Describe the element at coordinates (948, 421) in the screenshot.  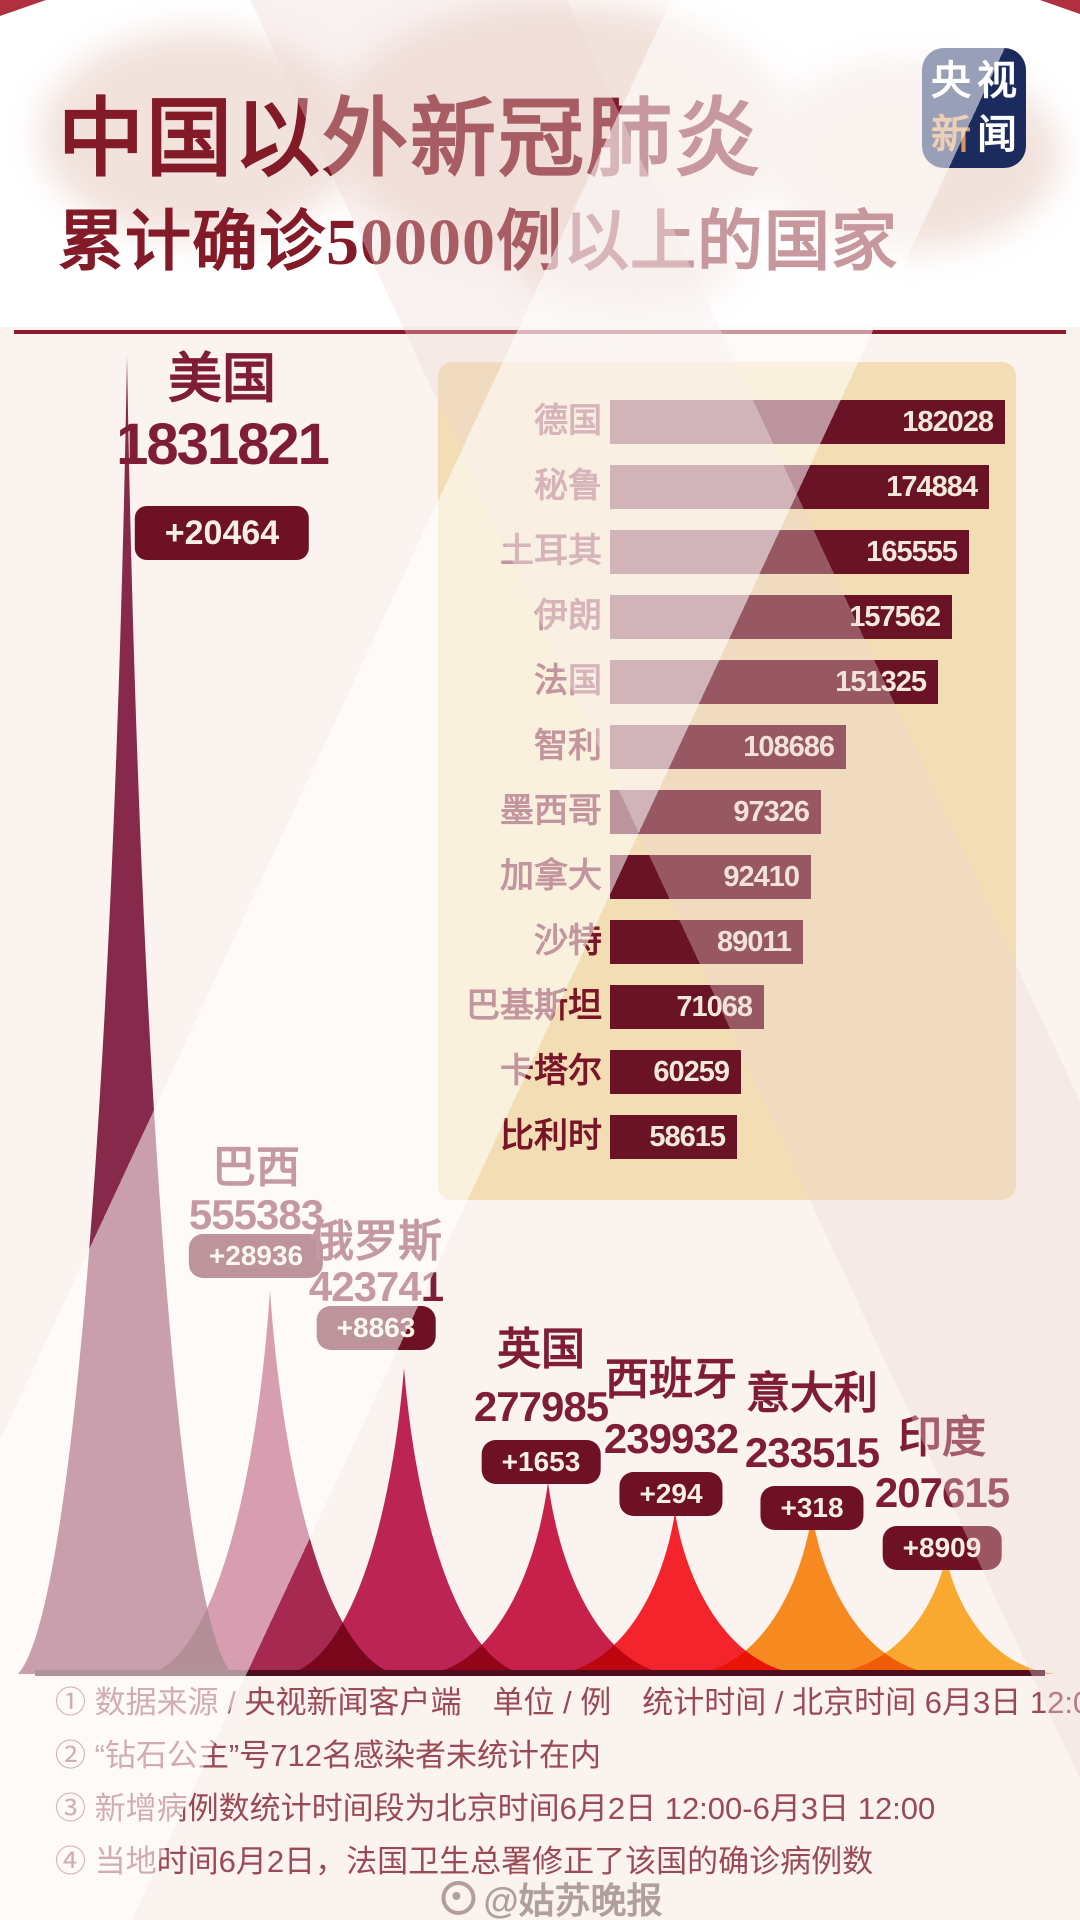
I see `country-value: 182028` at that location.